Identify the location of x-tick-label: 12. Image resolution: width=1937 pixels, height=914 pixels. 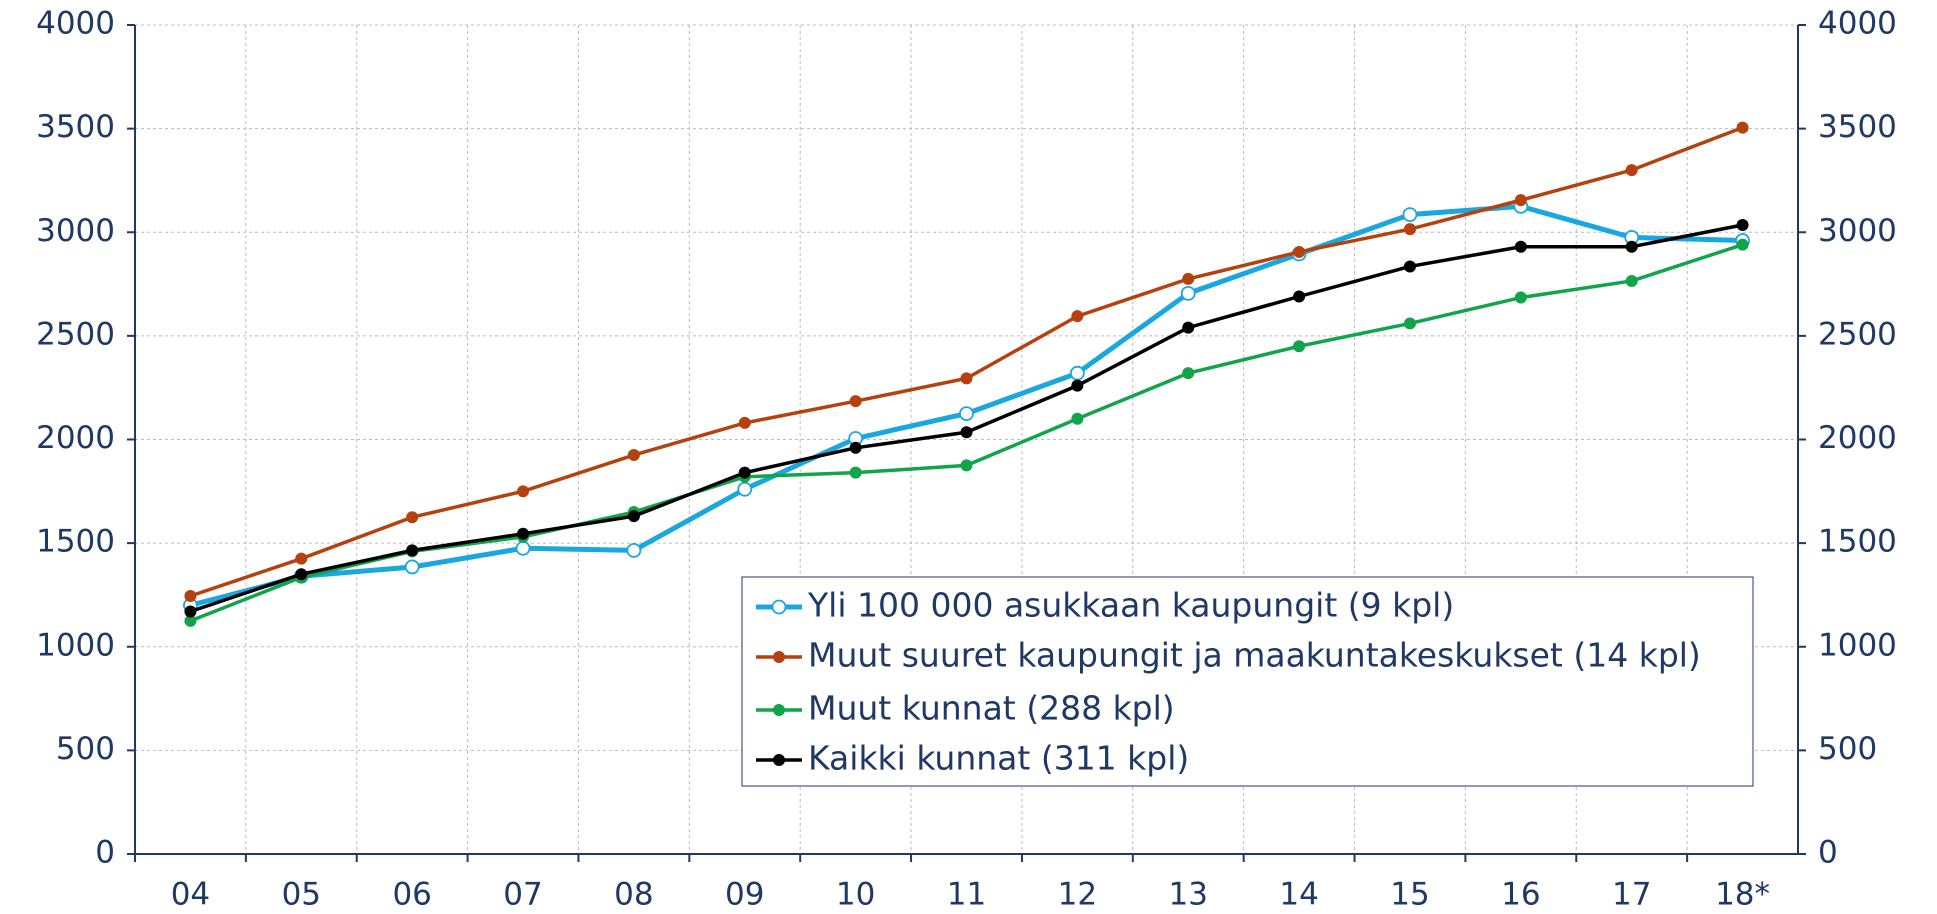
(1077, 895).